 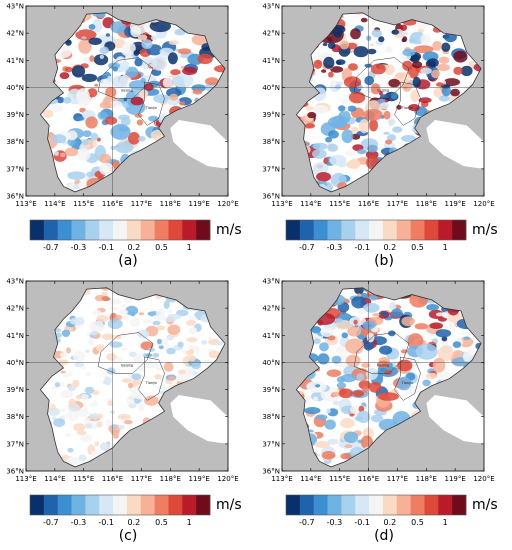 What do you see at coordinates (384, 261) in the screenshot?
I see `panel-letter: (b)` at bounding box center [384, 261].